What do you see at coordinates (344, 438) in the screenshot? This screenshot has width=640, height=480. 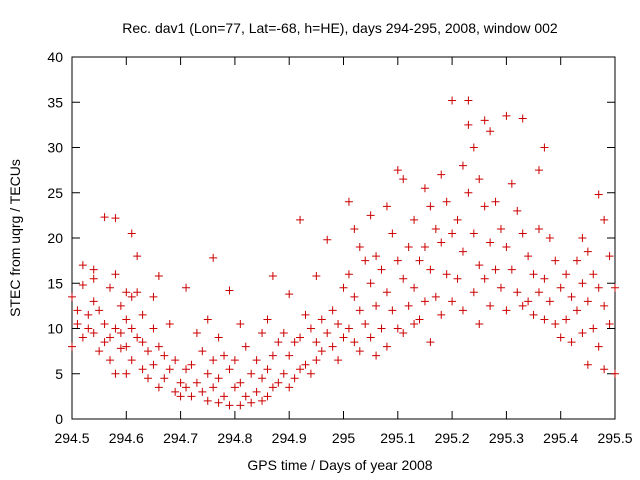 I see `x-tick-label: 295` at bounding box center [344, 438].